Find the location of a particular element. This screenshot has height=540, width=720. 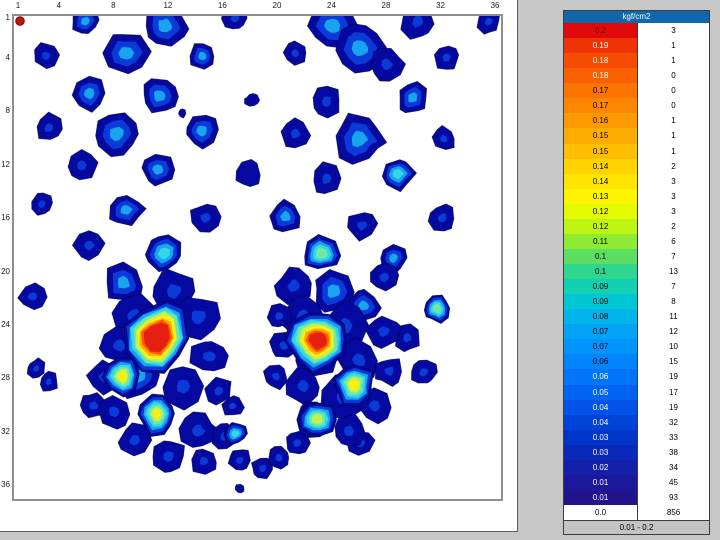

legend-row: 0.08 11 is located at coordinates (636, 317).